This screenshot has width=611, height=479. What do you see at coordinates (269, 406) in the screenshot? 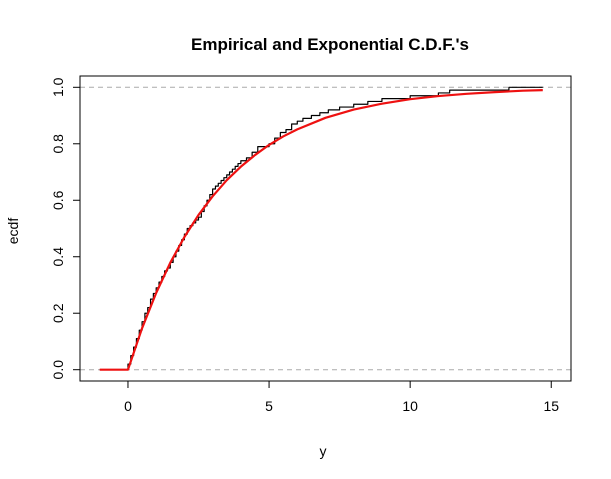
I see `x-tick-label: 5` at bounding box center [269, 406].